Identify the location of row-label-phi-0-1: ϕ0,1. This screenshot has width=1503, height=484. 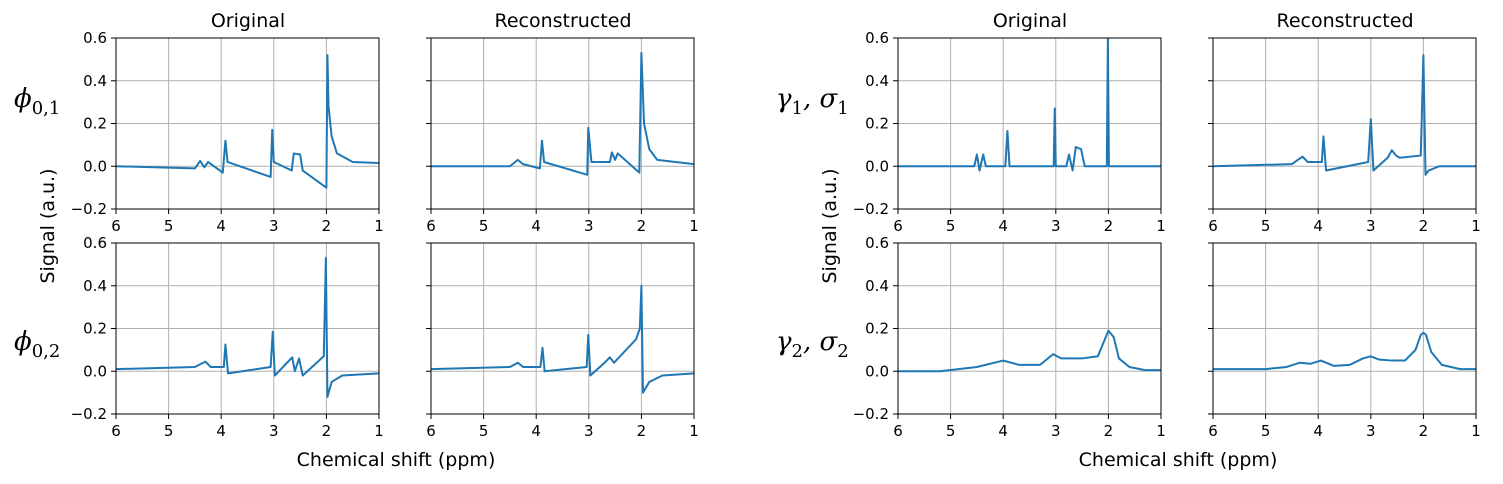
(37, 101).